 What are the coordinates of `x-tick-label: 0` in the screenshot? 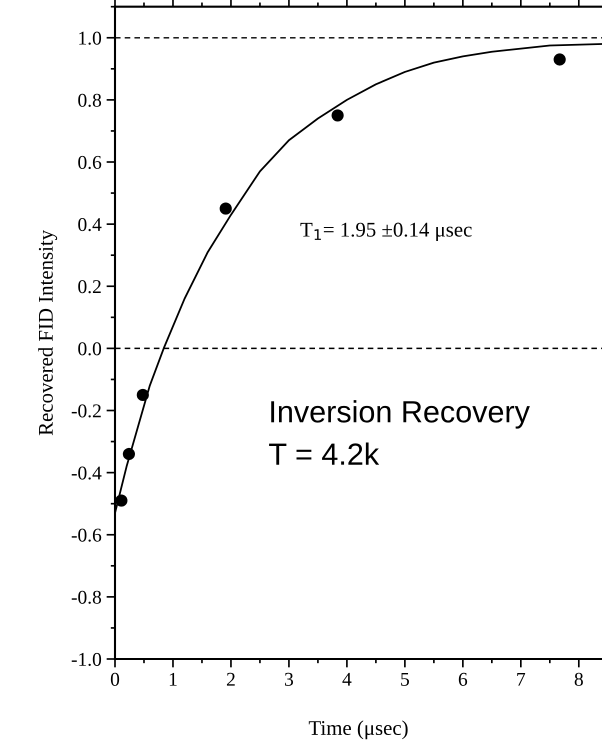 It's located at (115, 679).